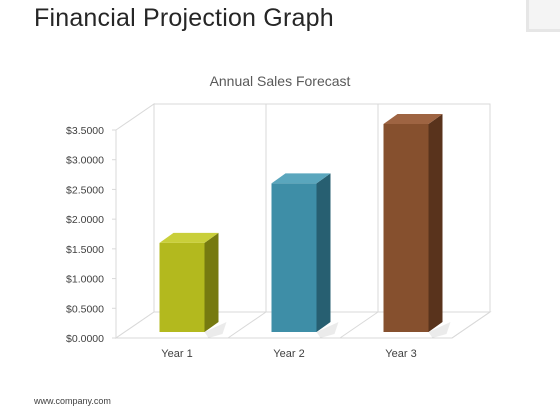 This screenshot has height=420, width=560. I want to click on y-tick-label: $0.0000, so click(85, 339).